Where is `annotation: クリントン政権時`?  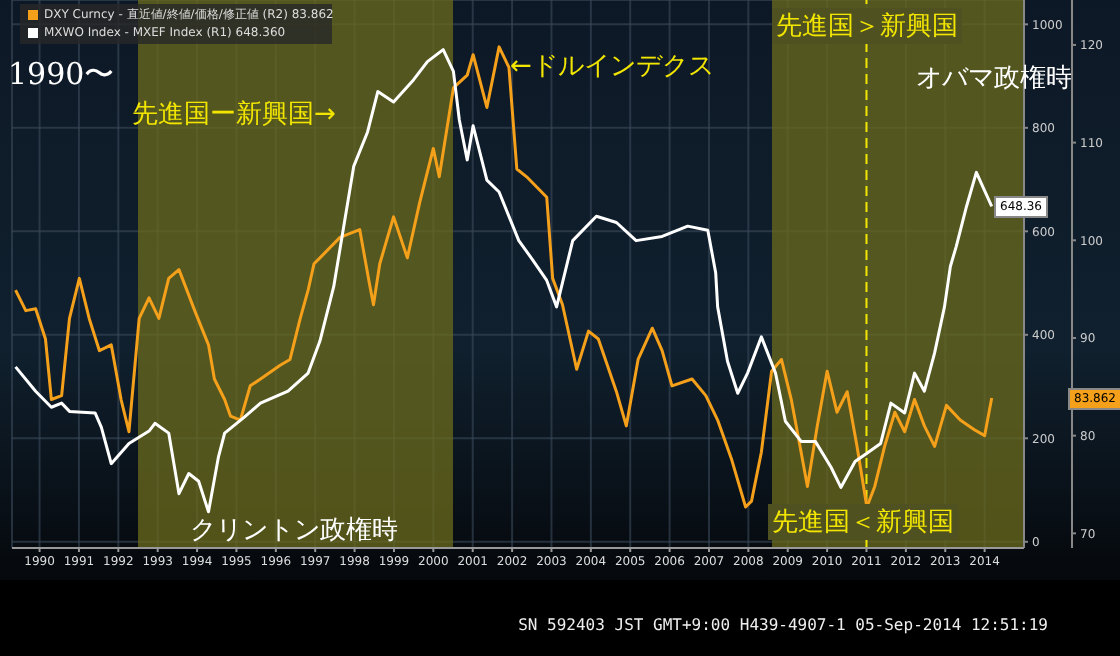
annotation: クリントン政権時 is located at coordinates (294, 531).